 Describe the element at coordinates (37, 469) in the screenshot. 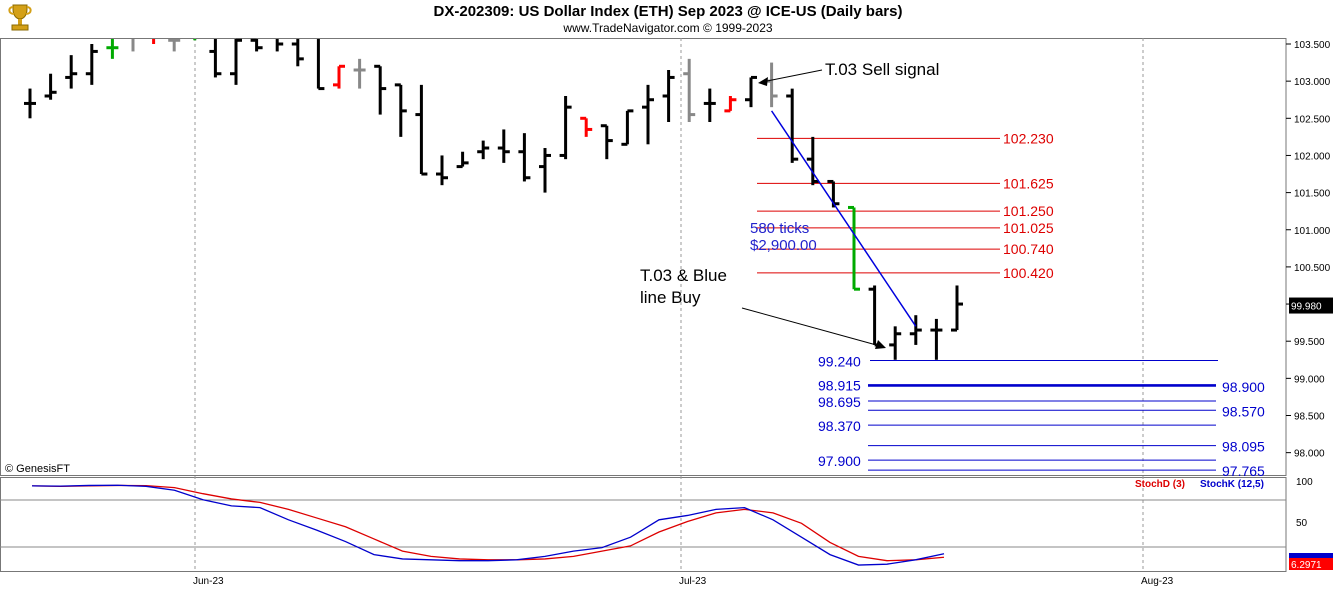

I see `watermark-text: © GenesisFT` at that location.